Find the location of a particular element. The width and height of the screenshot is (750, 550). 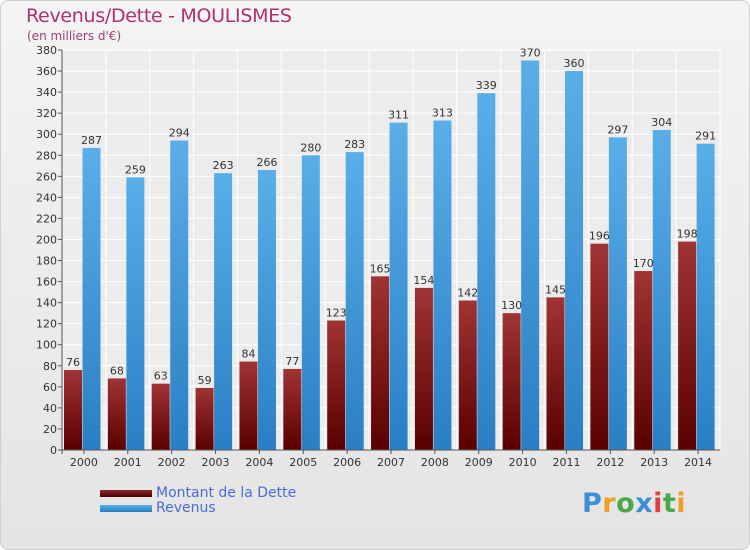

y-tick-label: 180 is located at coordinates (46, 261).